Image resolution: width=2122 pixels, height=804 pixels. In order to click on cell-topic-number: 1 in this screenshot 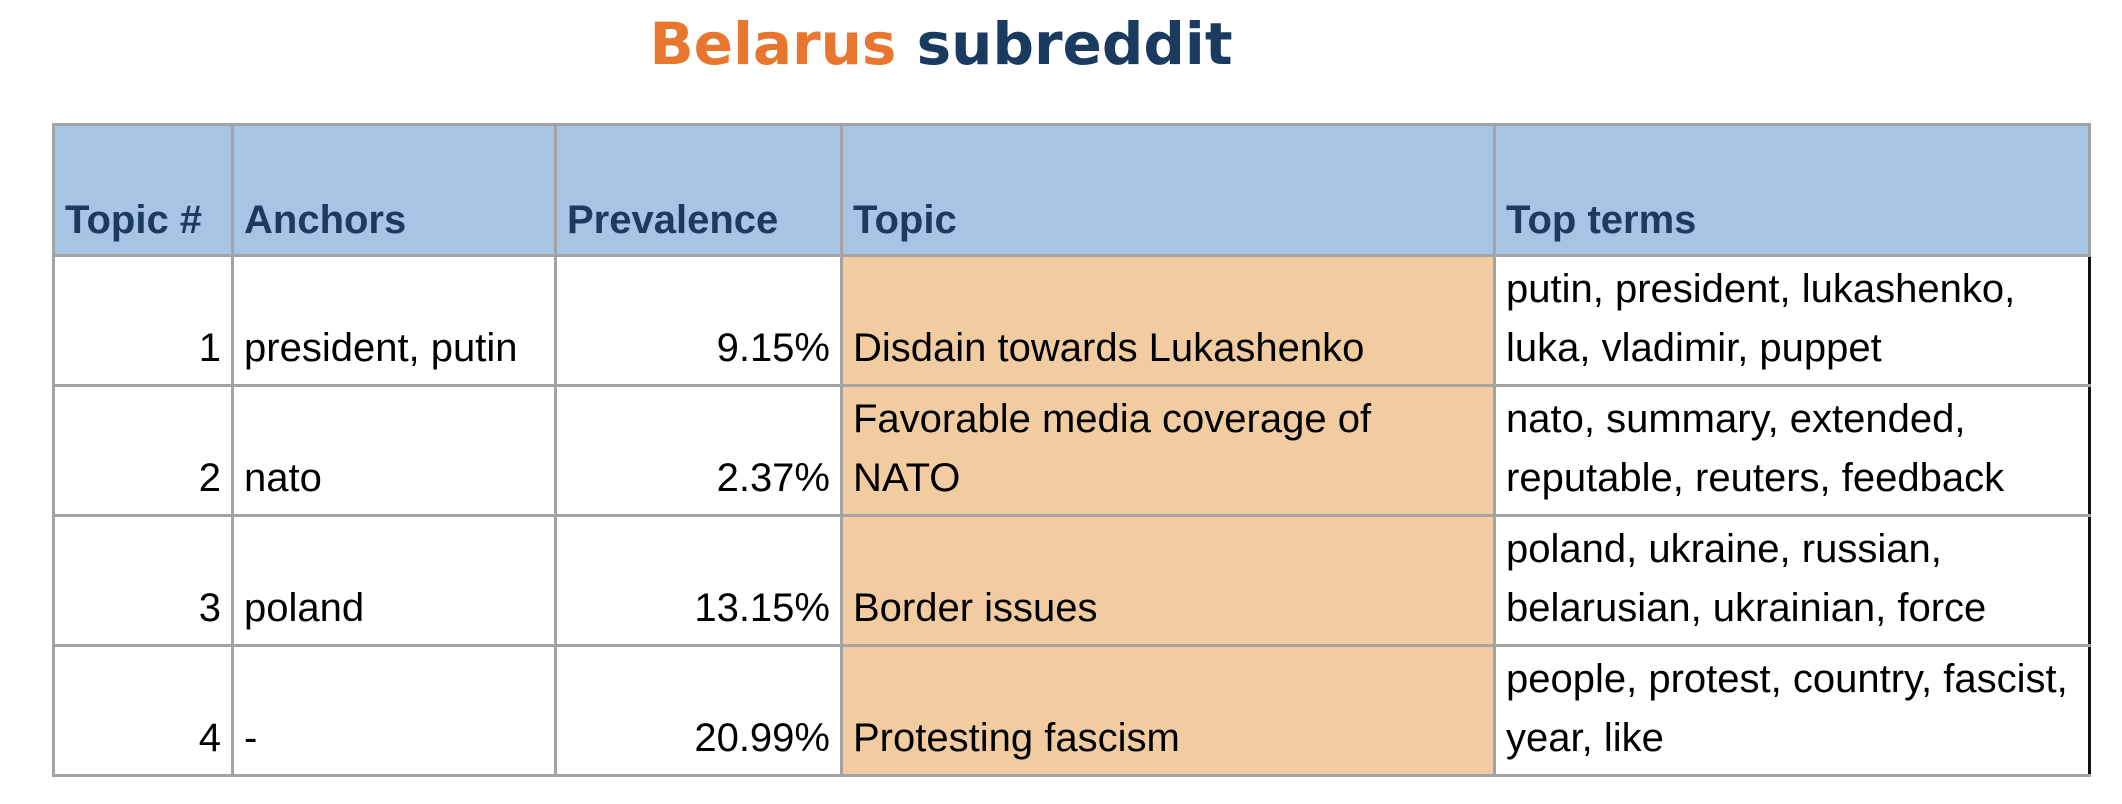, I will do `click(143, 320)`.